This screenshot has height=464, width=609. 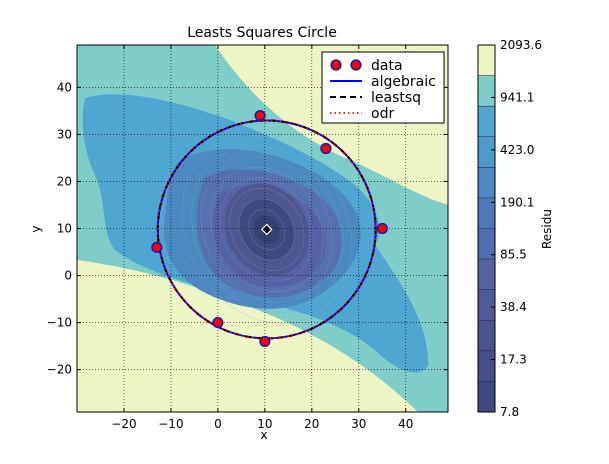 I want to click on chart-title: Leasts Squares Circle, so click(x=262, y=33).